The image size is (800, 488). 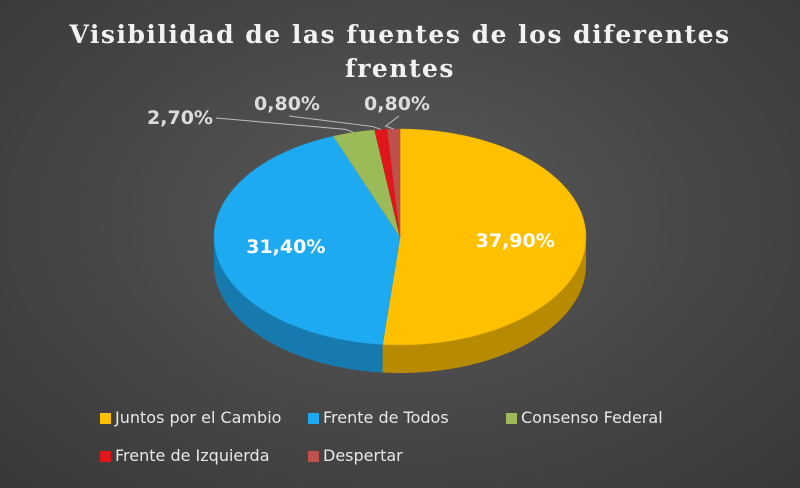 I want to click on leader-lines, so click(x=307, y=124).